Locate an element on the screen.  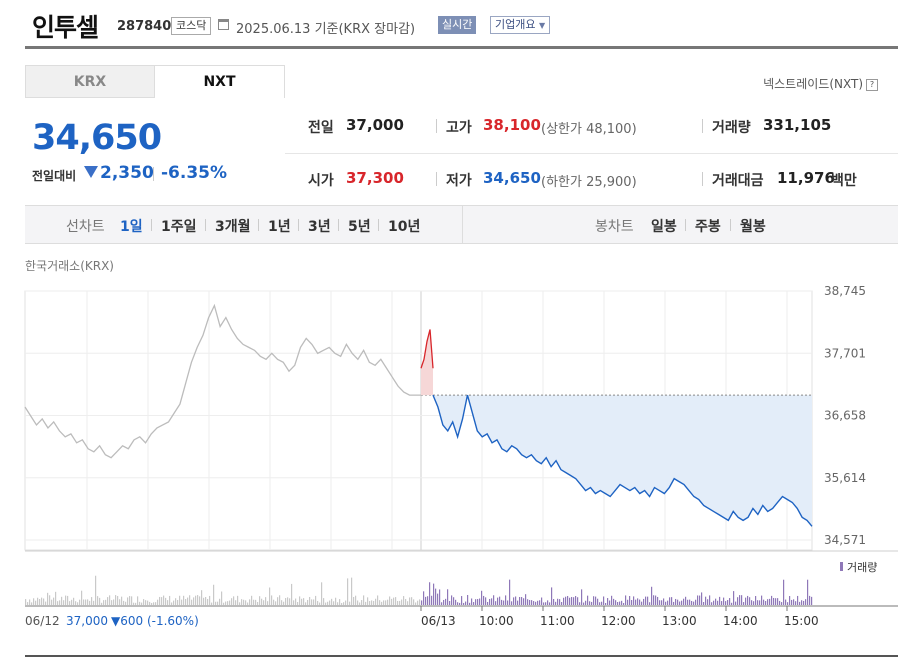
stats-divider is located at coordinates (591, 153).